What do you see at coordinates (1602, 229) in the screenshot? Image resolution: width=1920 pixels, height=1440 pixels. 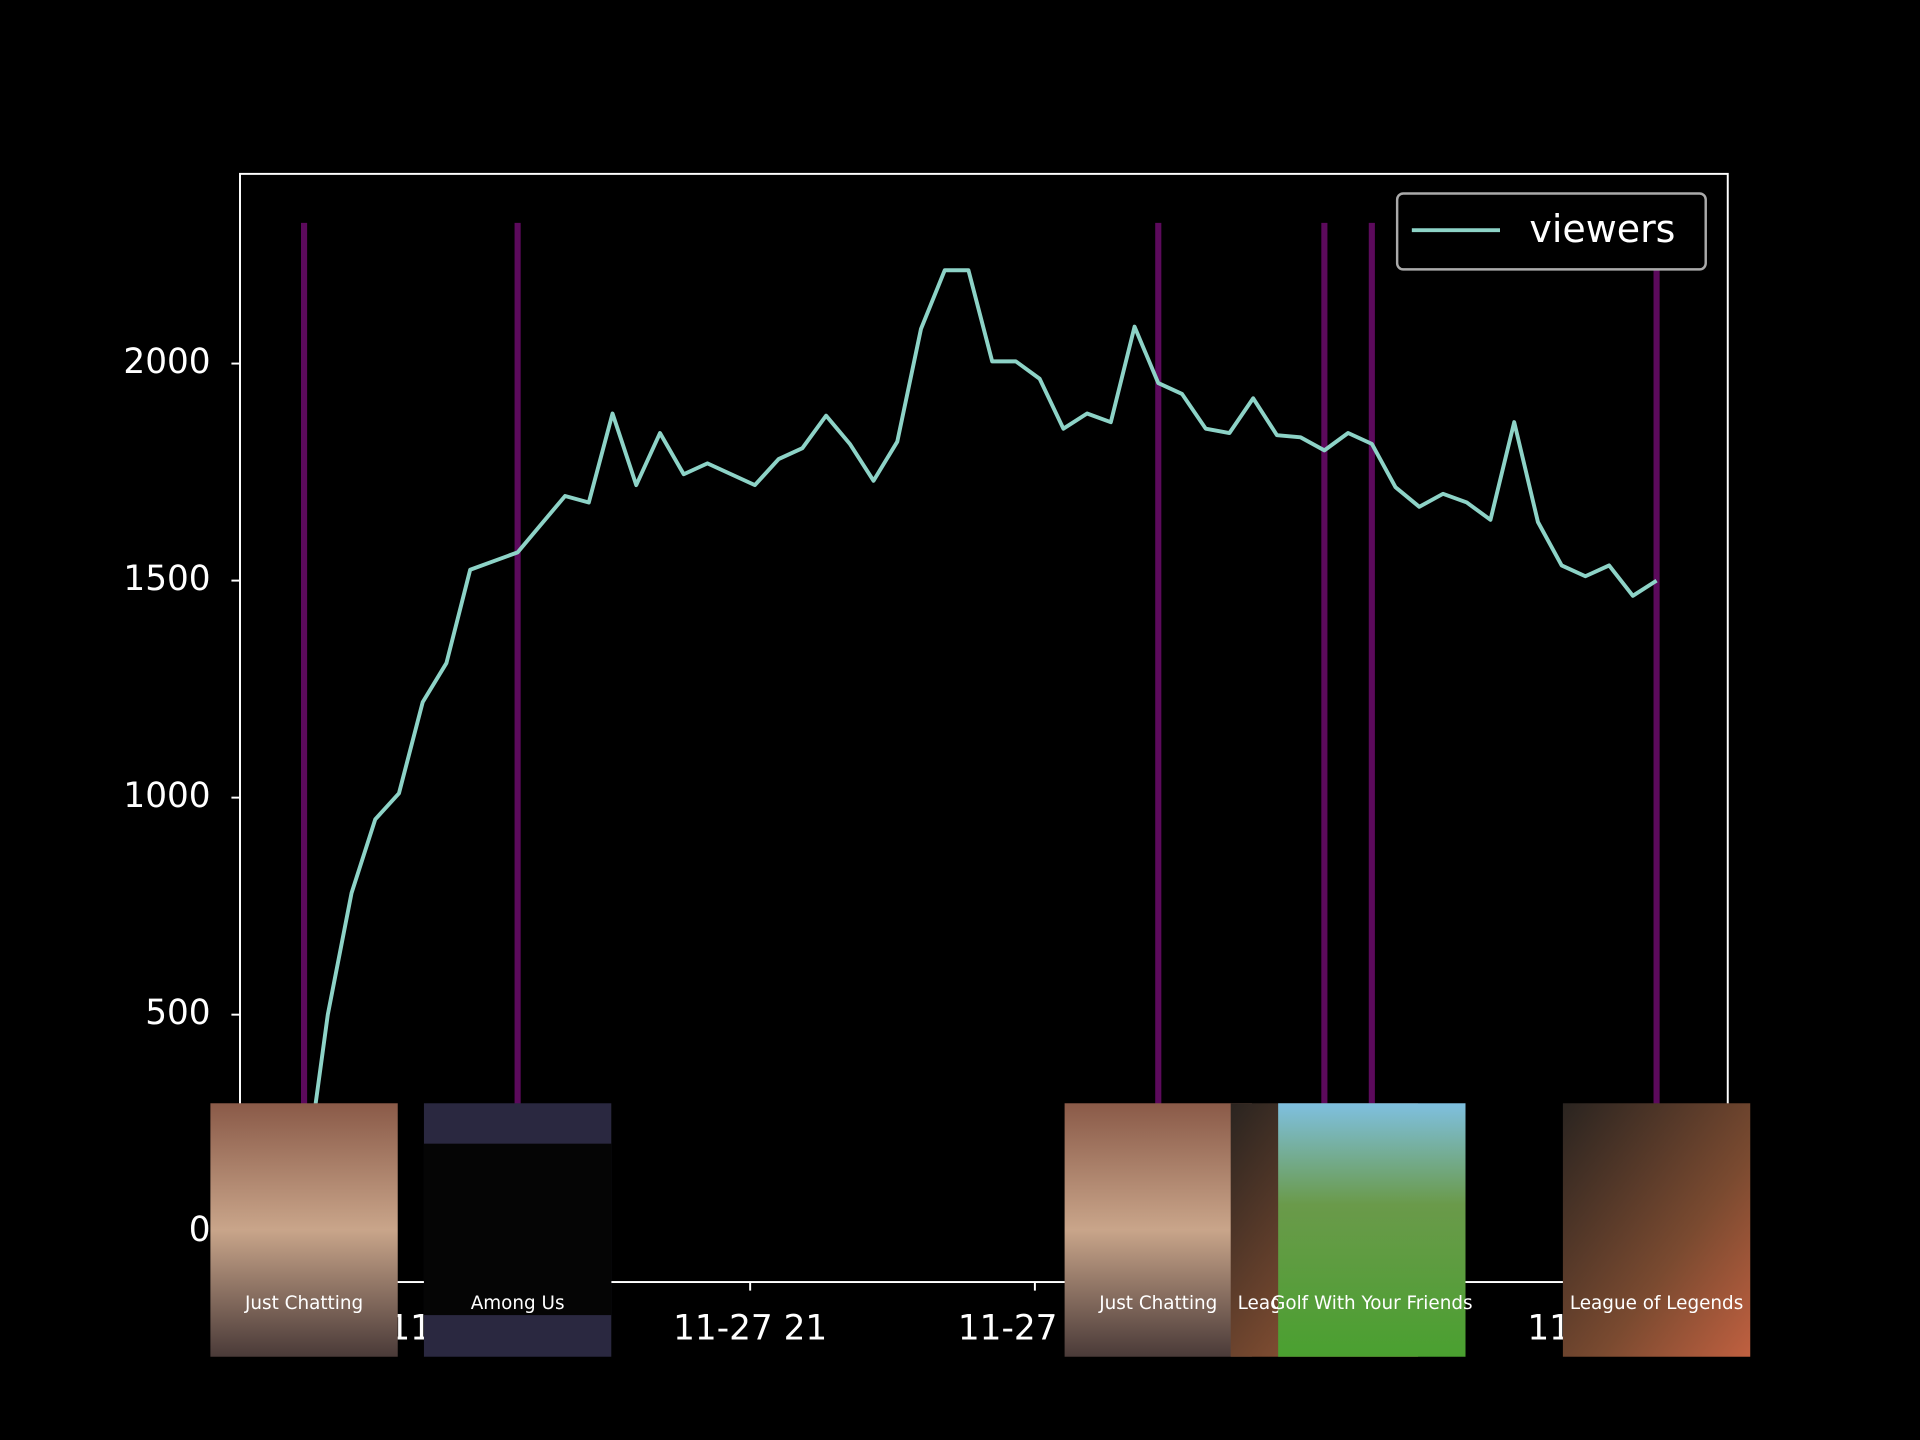 I see `legend-label: viewers` at bounding box center [1602, 229].